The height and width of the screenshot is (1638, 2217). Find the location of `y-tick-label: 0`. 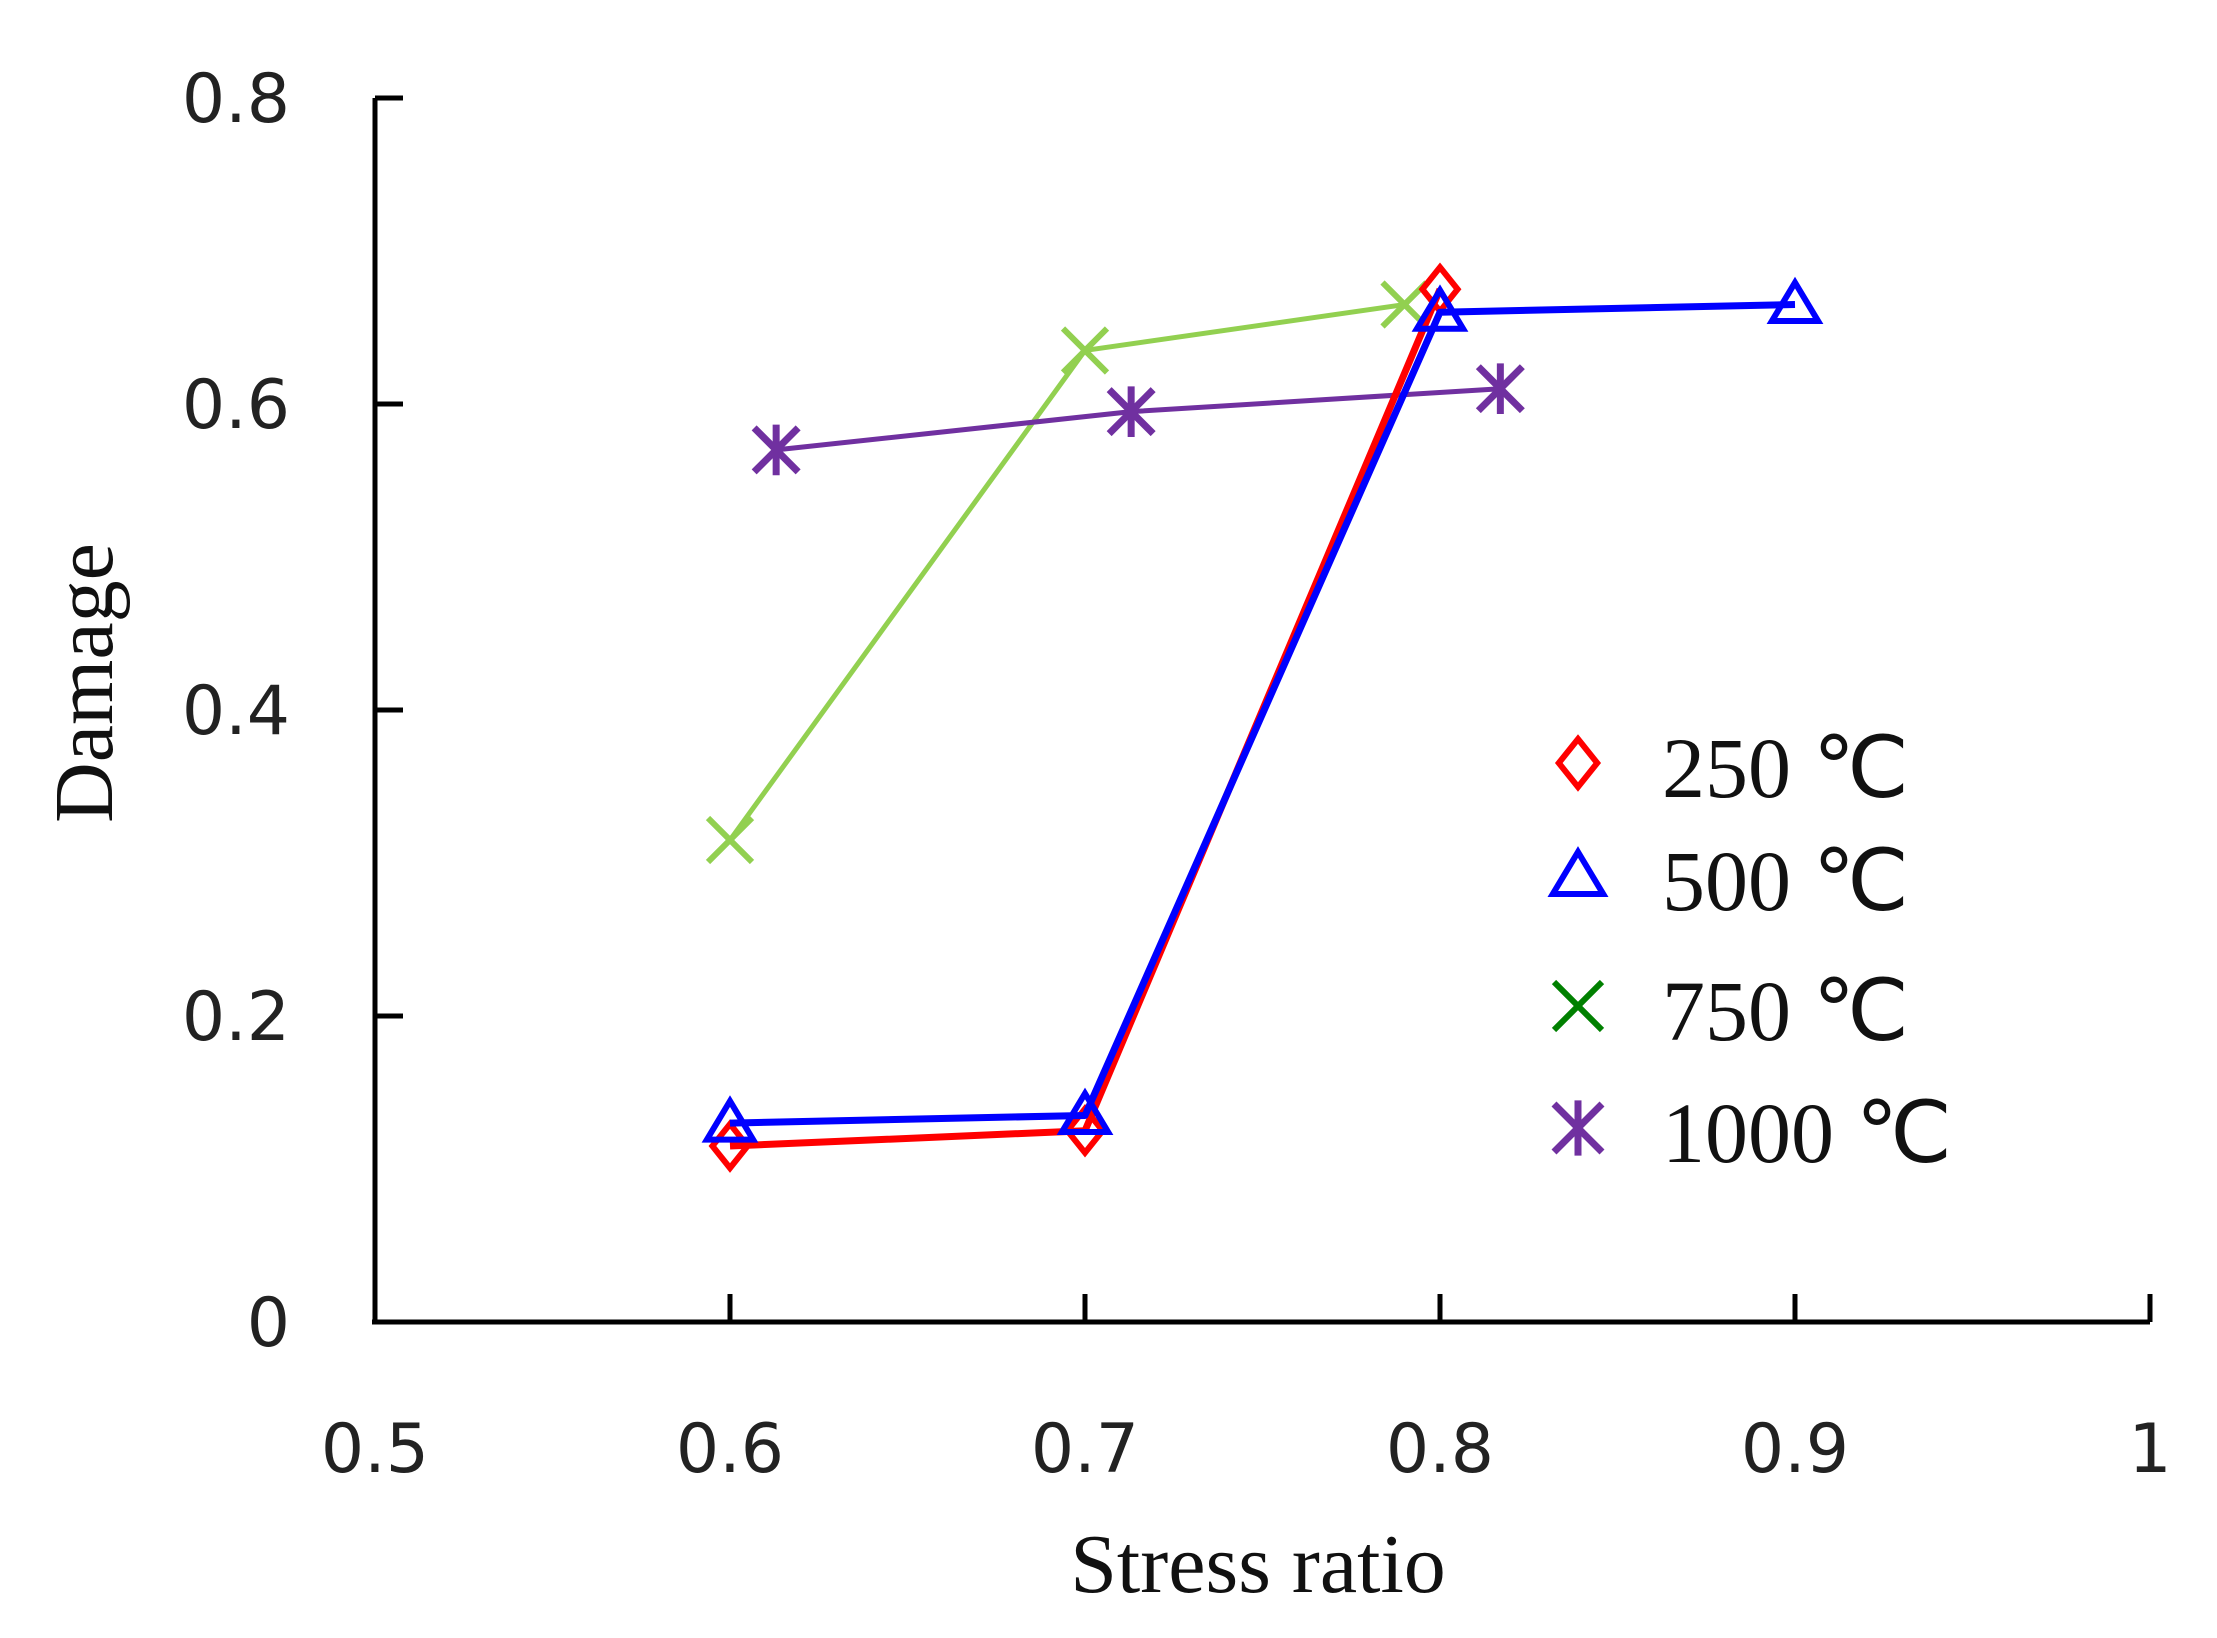

y-tick-label: 0 is located at coordinates (268, 1323).